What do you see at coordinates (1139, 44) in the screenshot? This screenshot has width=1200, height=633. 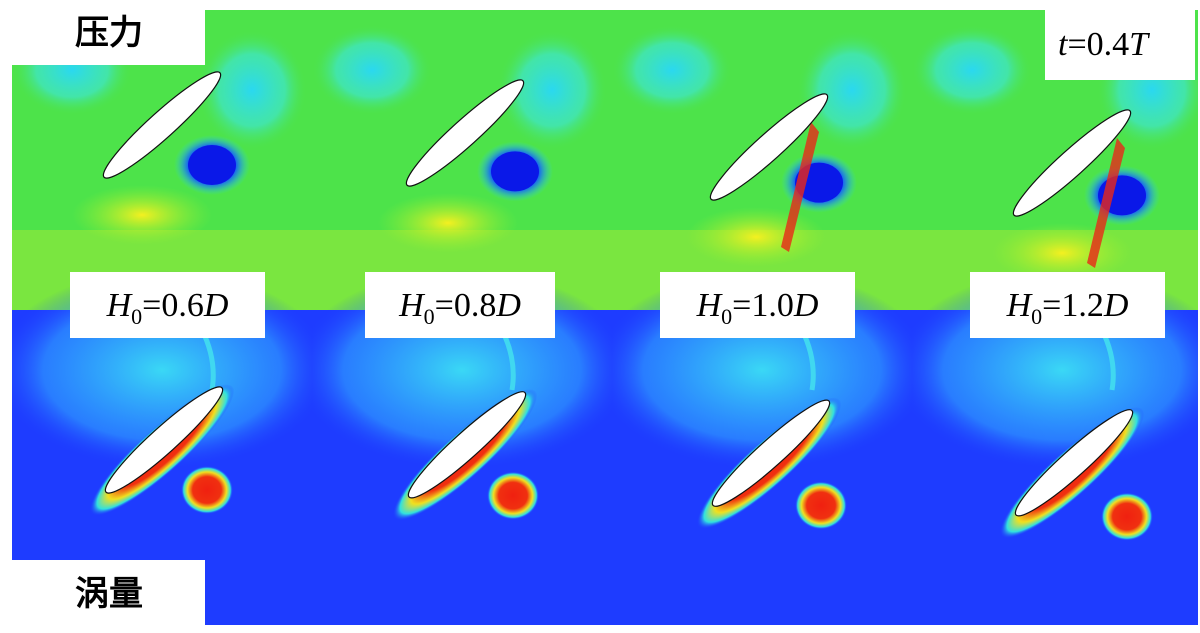 I see `time-unit: T` at bounding box center [1139, 44].